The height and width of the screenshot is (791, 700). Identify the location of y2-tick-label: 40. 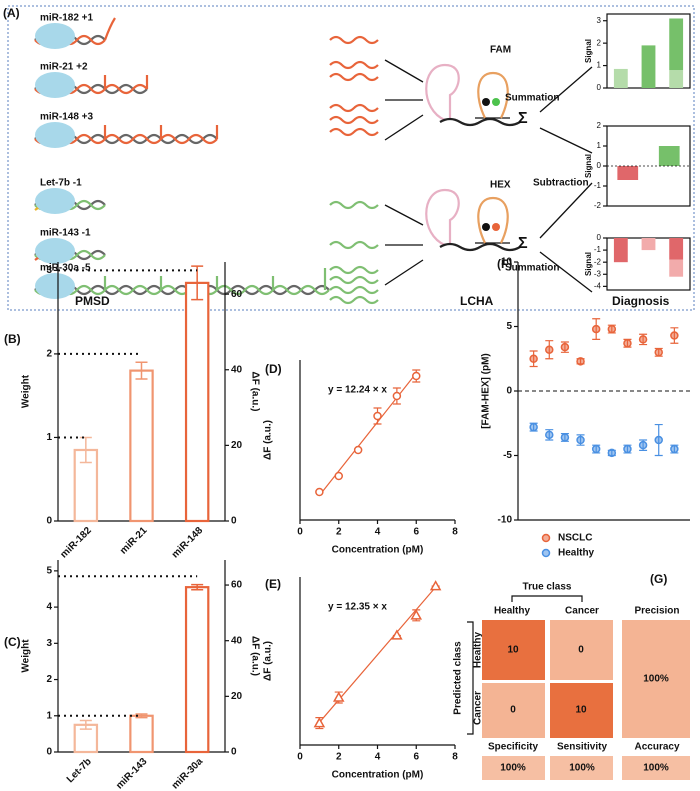
(237, 369).